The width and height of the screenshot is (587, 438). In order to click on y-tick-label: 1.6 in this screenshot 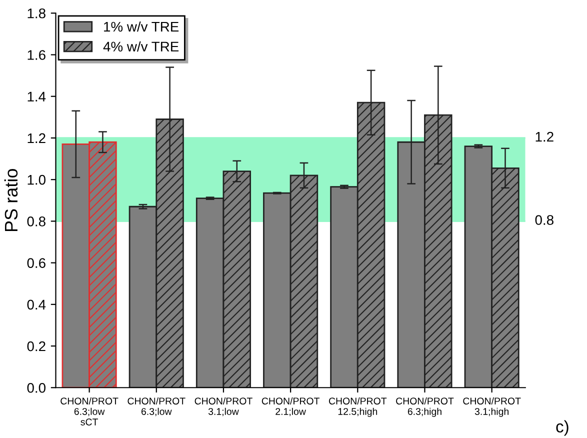, I will do `click(37, 55)`.